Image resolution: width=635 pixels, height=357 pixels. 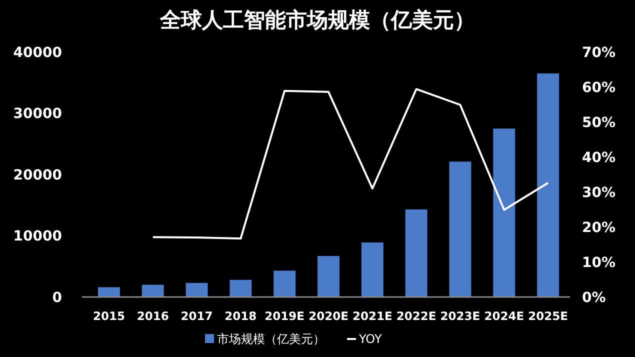 I want to click on x-tick-label: 2021E, so click(x=372, y=316).